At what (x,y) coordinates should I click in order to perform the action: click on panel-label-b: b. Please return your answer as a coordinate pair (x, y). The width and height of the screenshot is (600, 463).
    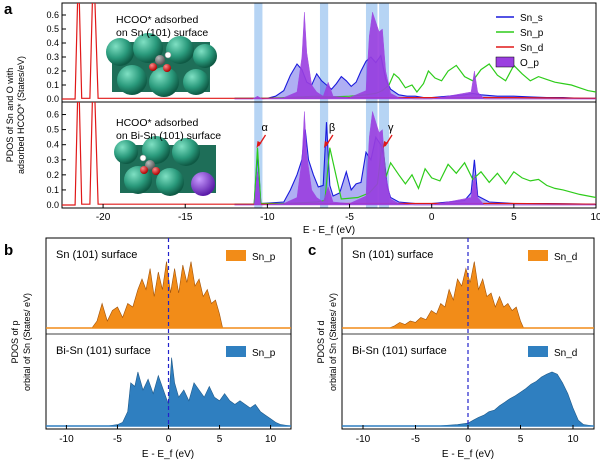
    Looking at the image, I should click on (8, 250).